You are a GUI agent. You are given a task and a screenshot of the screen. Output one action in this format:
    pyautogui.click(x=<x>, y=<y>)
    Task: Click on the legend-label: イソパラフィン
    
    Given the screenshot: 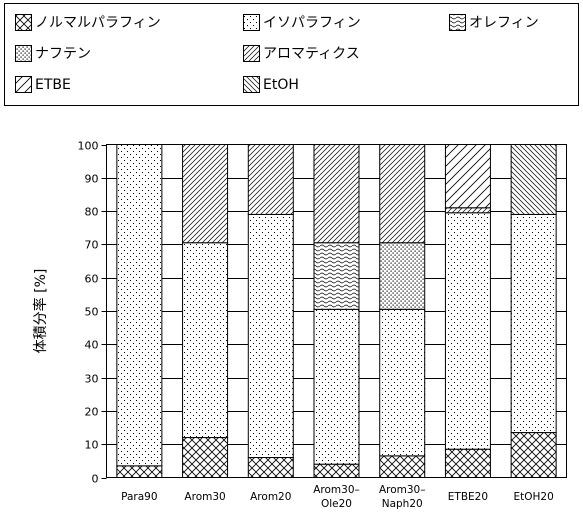 What is the action you would take?
    pyautogui.click(x=312, y=23)
    